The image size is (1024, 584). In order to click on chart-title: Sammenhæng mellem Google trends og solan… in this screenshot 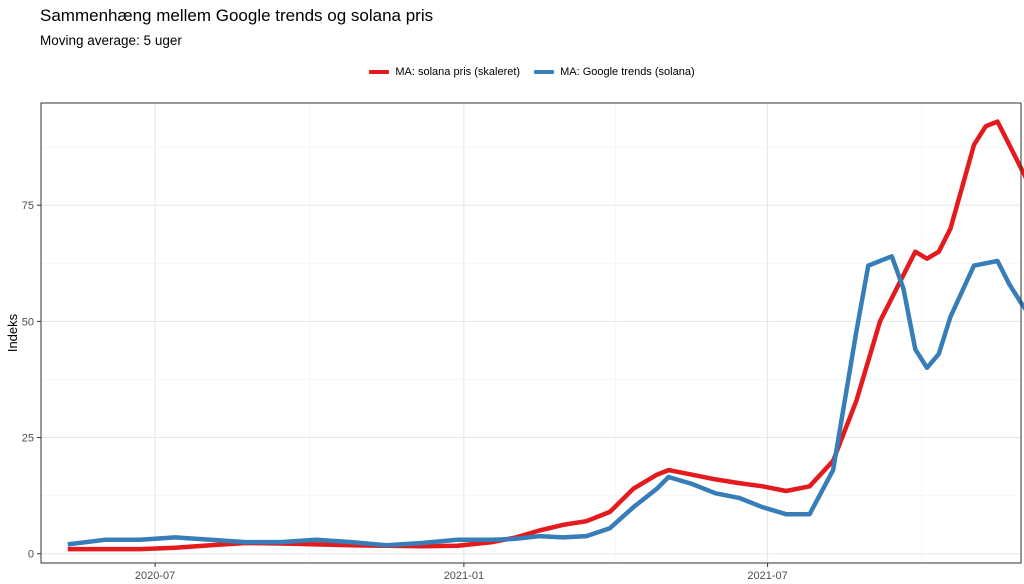, I will do `click(237, 15)`.